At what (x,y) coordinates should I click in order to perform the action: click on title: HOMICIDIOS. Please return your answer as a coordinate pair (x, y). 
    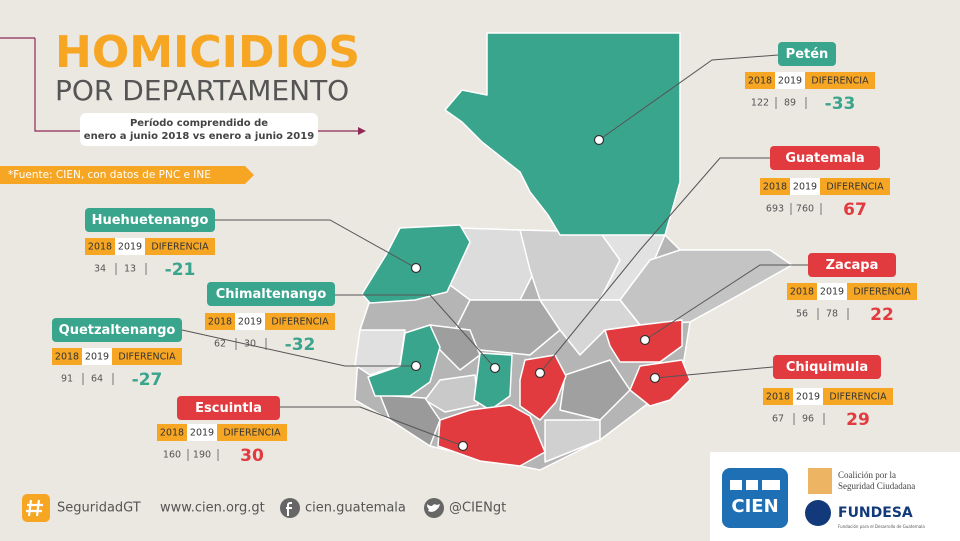
    Looking at the image, I should click on (207, 52).